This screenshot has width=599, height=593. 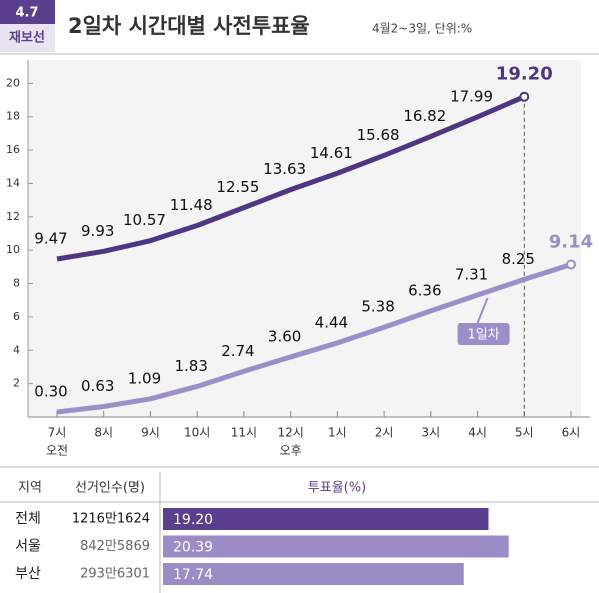 What do you see at coordinates (144, 378) in the screenshot?
I see `data-label: 1.09` at bounding box center [144, 378].